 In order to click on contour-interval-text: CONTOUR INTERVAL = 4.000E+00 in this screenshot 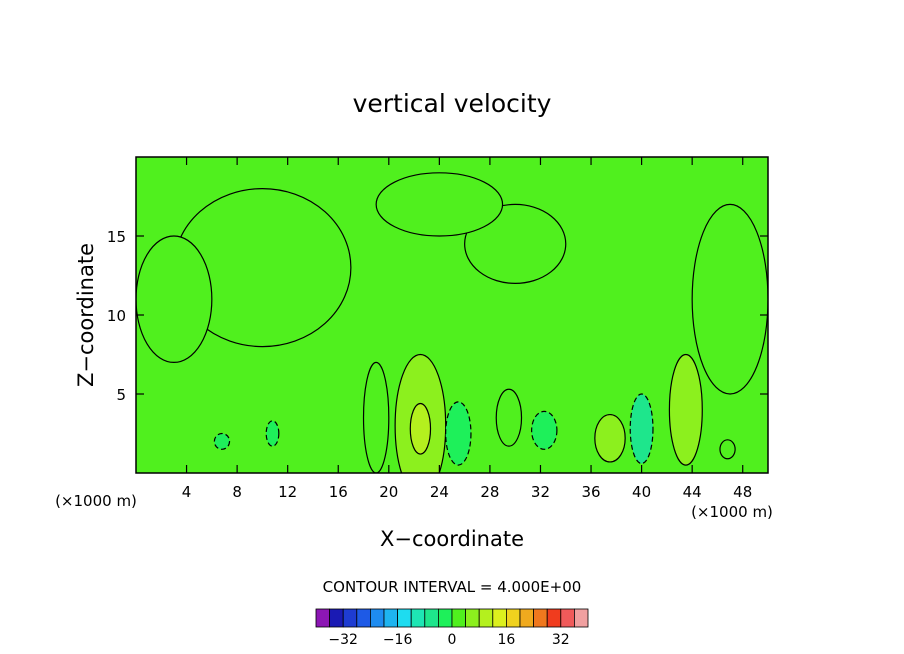, I will do `click(452, 587)`.